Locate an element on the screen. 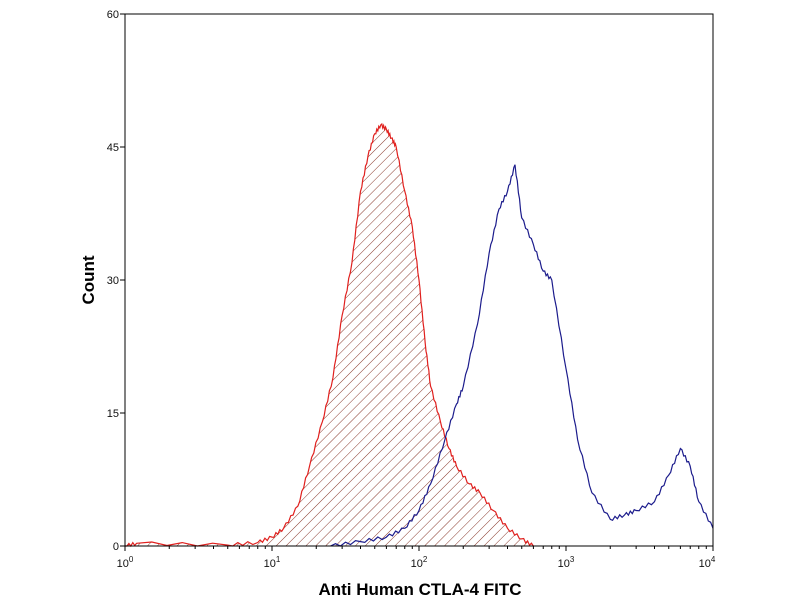 This screenshot has height=600, width=800. y-tick-label: 30 is located at coordinates (113, 281).